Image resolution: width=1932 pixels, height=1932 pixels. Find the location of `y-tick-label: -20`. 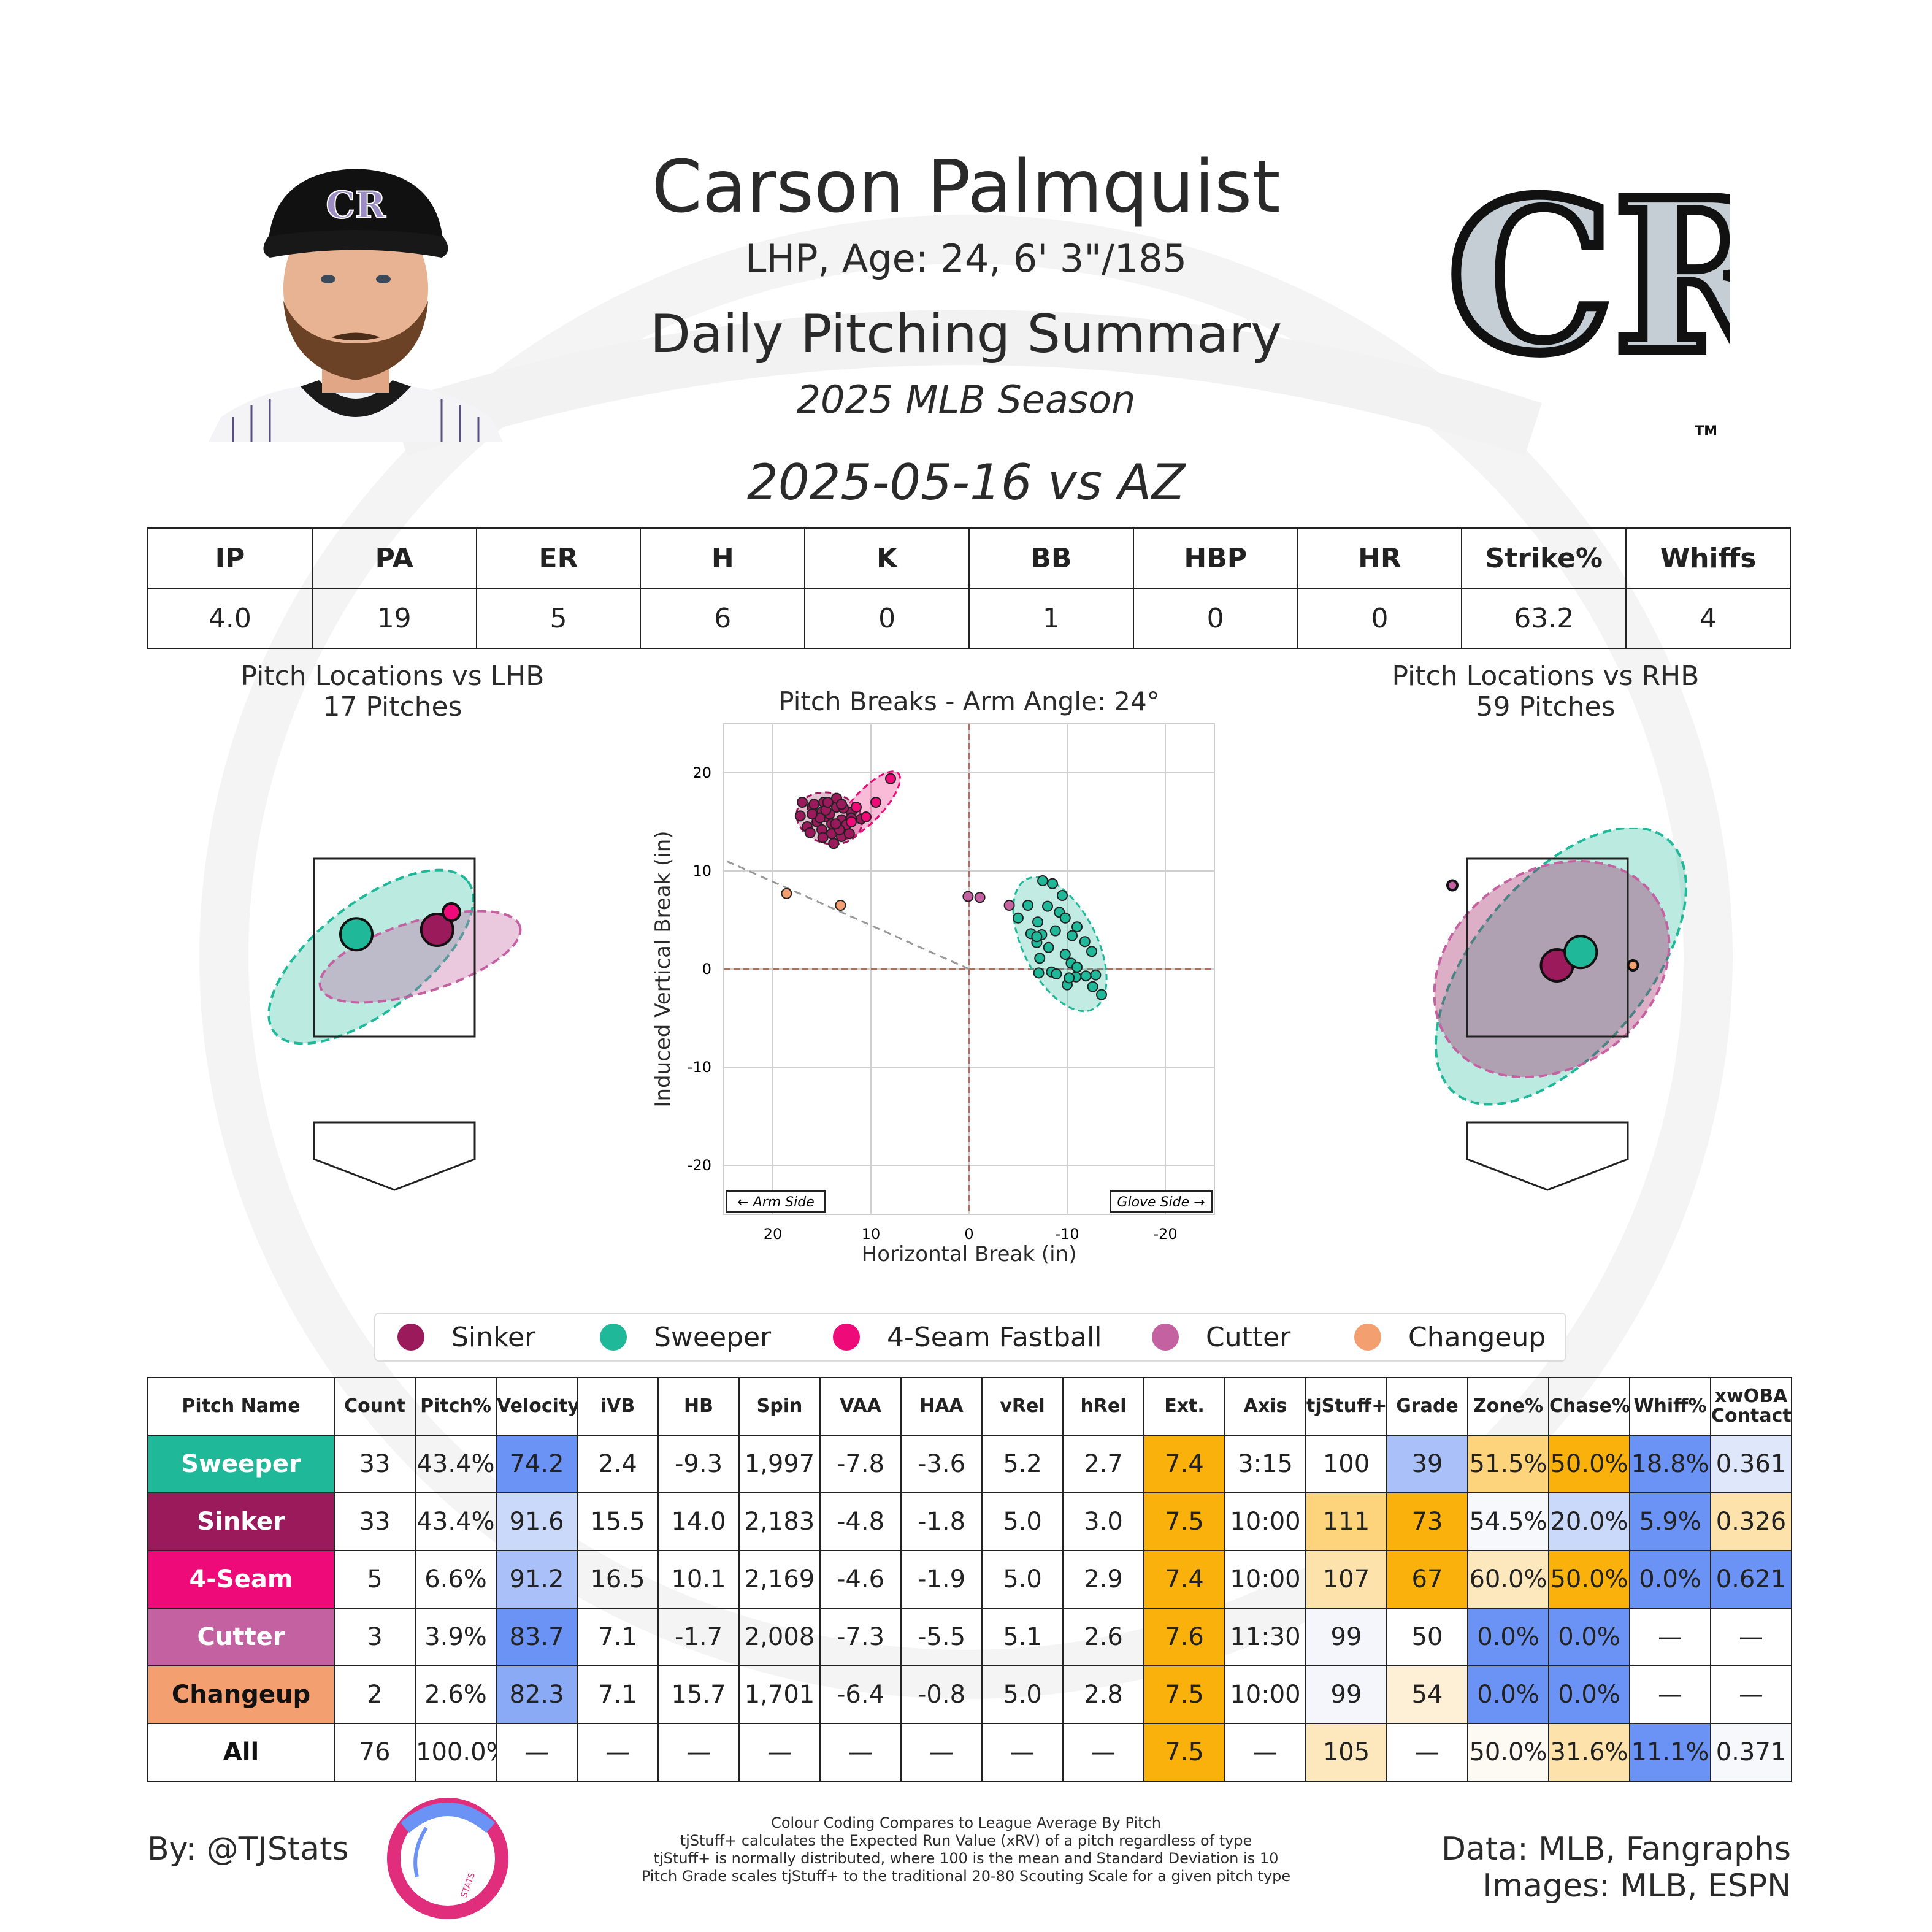

y-tick-label: -20 is located at coordinates (699, 1165).